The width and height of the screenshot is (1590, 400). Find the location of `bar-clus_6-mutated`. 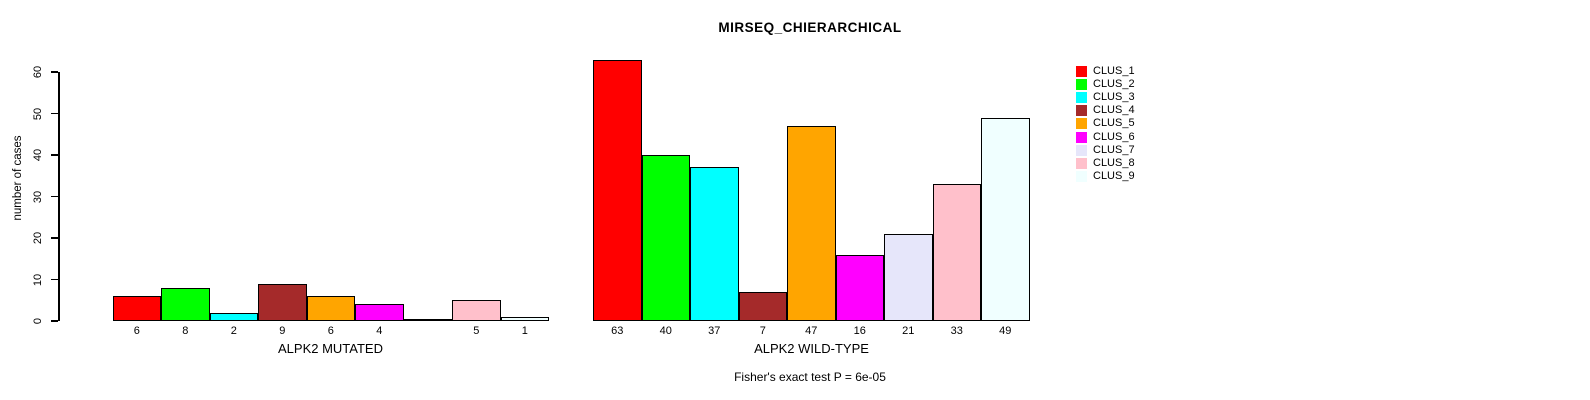

bar-clus_6-mutated is located at coordinates (379, 312).